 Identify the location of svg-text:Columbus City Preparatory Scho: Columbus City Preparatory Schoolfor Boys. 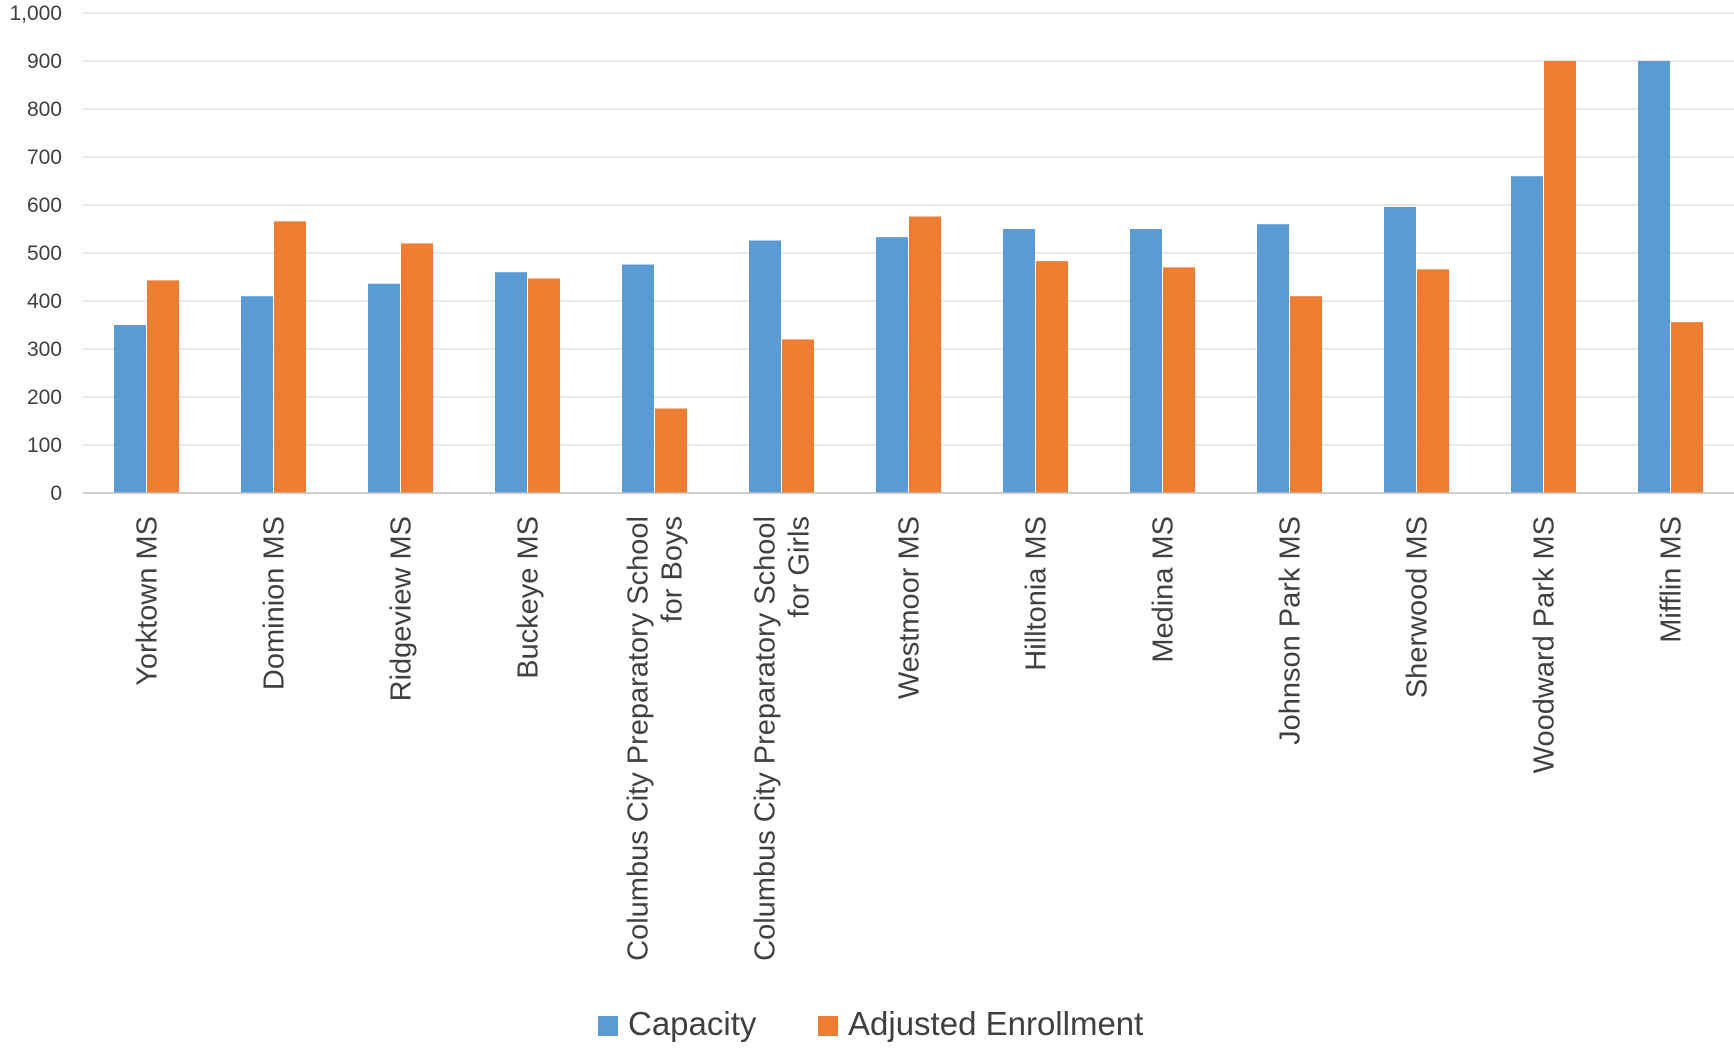
(656, 738).